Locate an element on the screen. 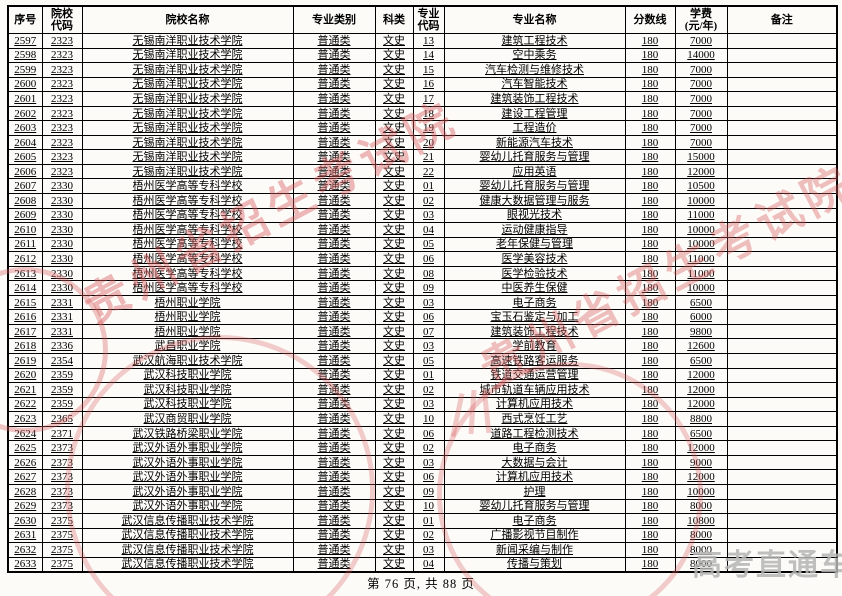  table-cell: 04 is located at coordinates (428, 230).